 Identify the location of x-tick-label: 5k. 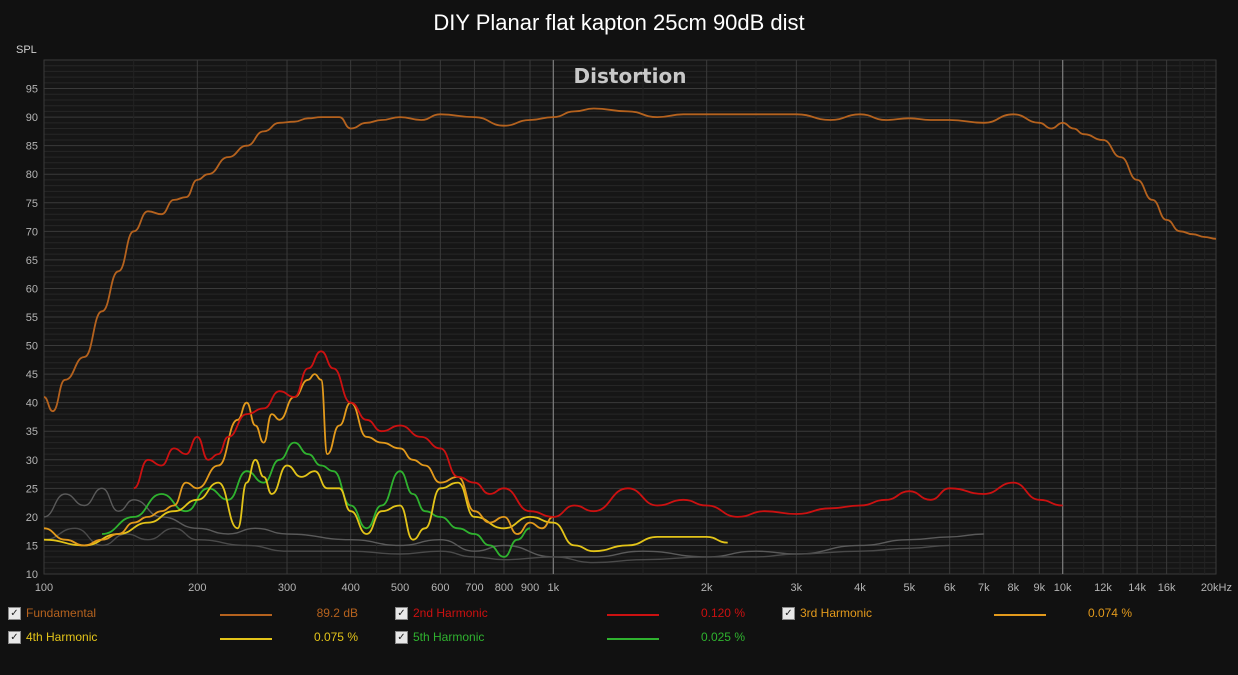
(910, 588).